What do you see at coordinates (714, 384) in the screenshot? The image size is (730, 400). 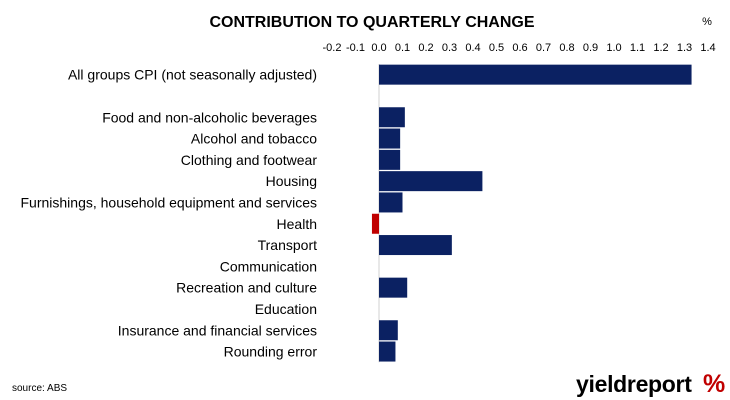 I see `logo-percent-symbol: %` at bounding box center [714, 384].